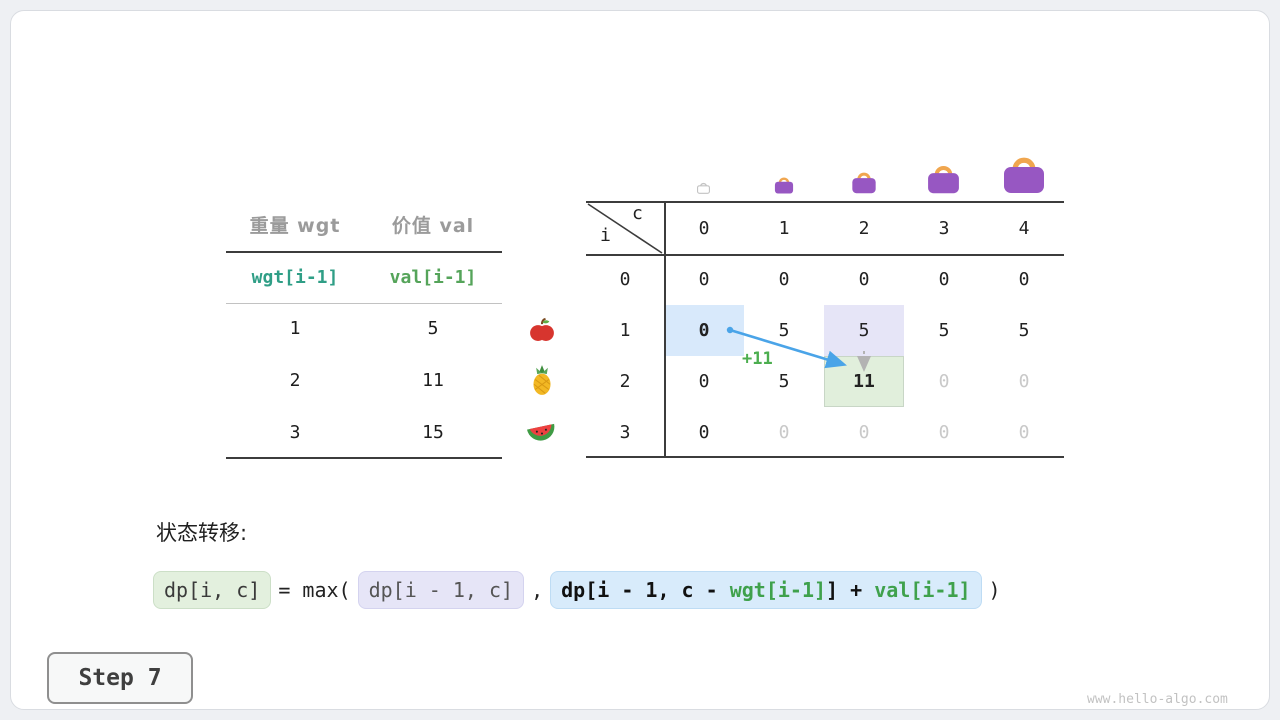 The width and height of the screenshot is (1280, 720). What do you see at coordinates (704, 228) in the screenshot?
I see `dp-col-header: 0` at bounding box center [704, 228].